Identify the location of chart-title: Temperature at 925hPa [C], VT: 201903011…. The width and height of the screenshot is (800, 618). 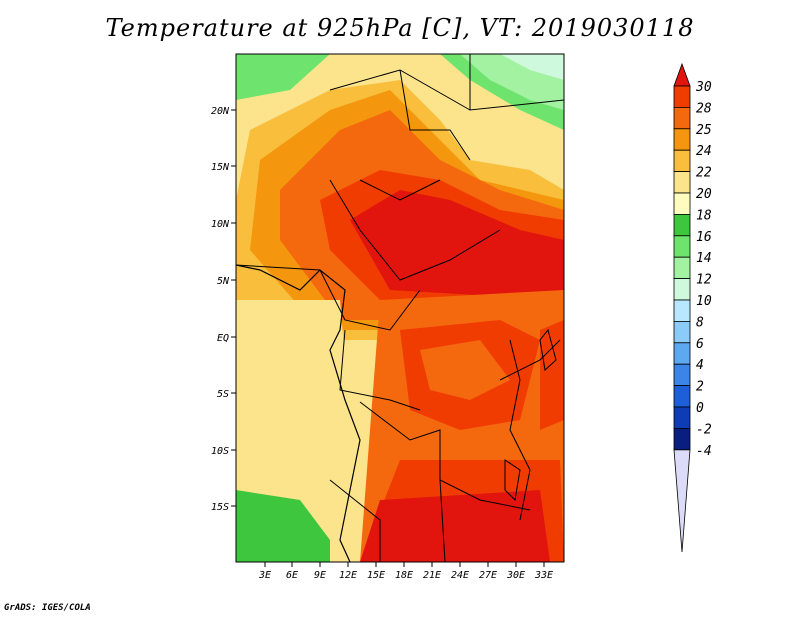
(400, 28).